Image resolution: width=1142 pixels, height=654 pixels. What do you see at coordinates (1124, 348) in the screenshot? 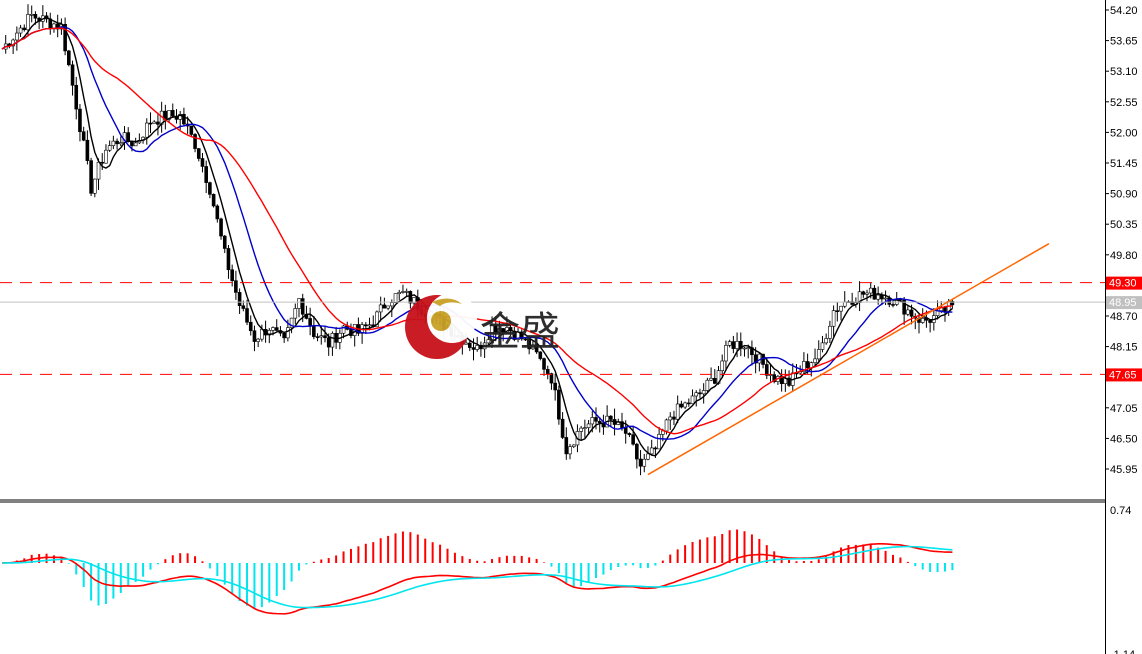
I see `axis-tick-label: 48.15` at bounding box center [1124, 348].